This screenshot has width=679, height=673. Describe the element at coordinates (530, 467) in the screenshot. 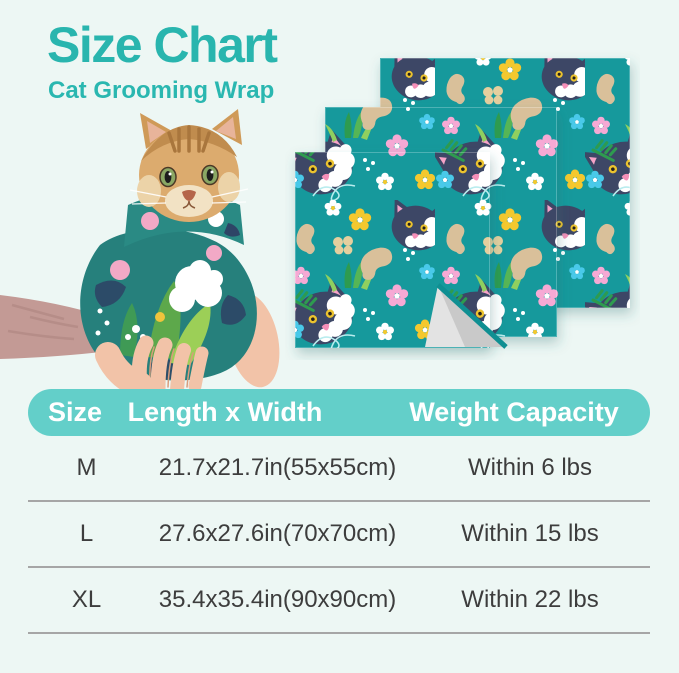

I see `cell-weight-capacity: Within 6 lbs` at that location.